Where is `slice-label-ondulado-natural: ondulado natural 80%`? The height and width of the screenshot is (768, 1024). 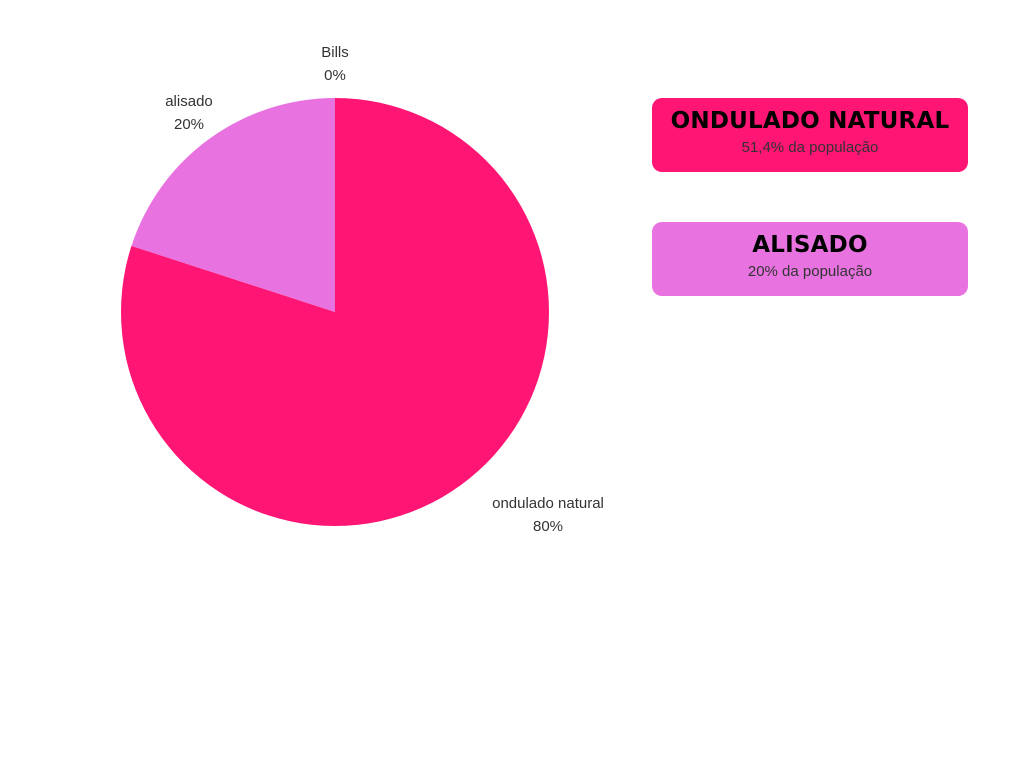
slice-label-ondulado-natural: ondulado natural 80% is located at coordinates (548, 515).